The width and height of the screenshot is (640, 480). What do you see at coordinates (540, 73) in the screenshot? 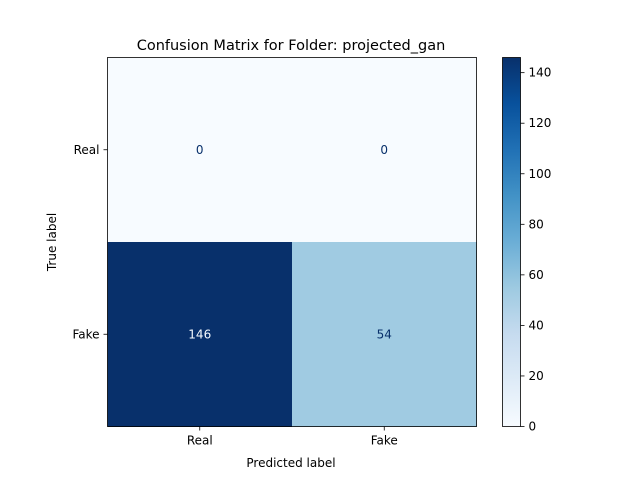
I see `colorbar-tick-label: 140` at bounding box center [540, 73].